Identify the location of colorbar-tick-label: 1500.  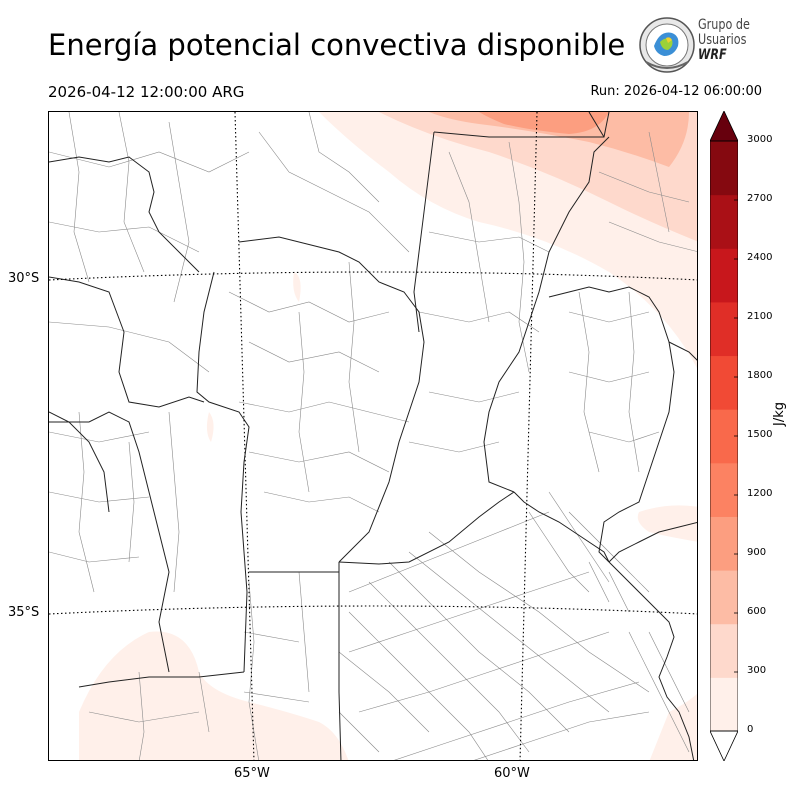
(760, 434).